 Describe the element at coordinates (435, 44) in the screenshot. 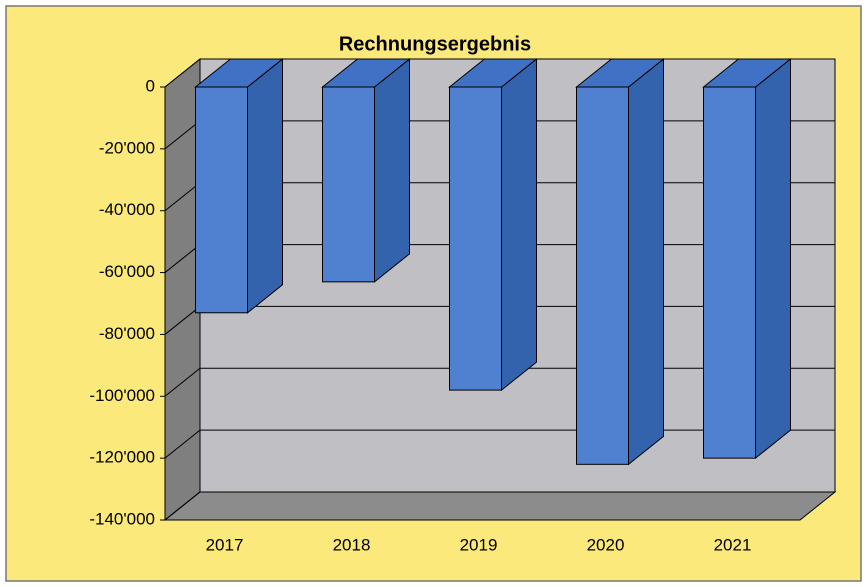

I see `chart-title: Rechnungsergebnis` at that location.